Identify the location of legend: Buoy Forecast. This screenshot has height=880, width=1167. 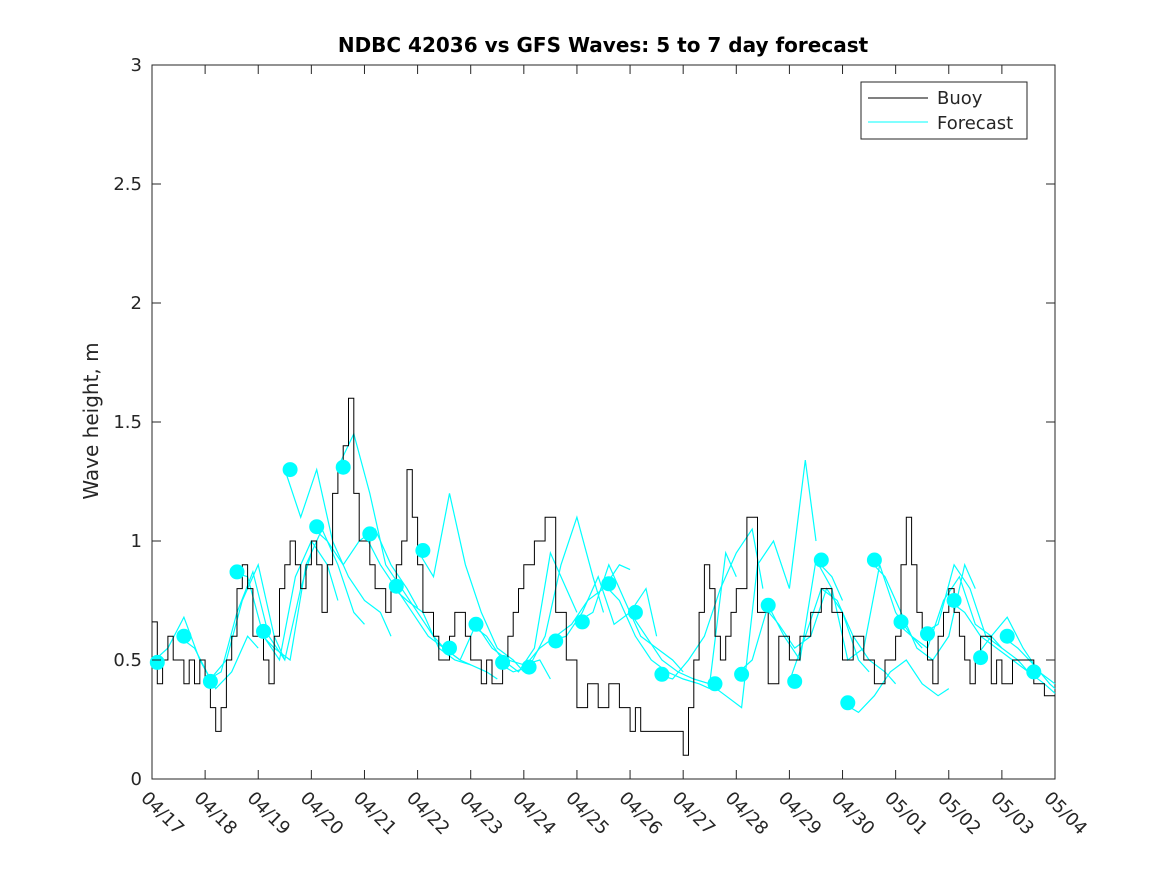
(944, 110).